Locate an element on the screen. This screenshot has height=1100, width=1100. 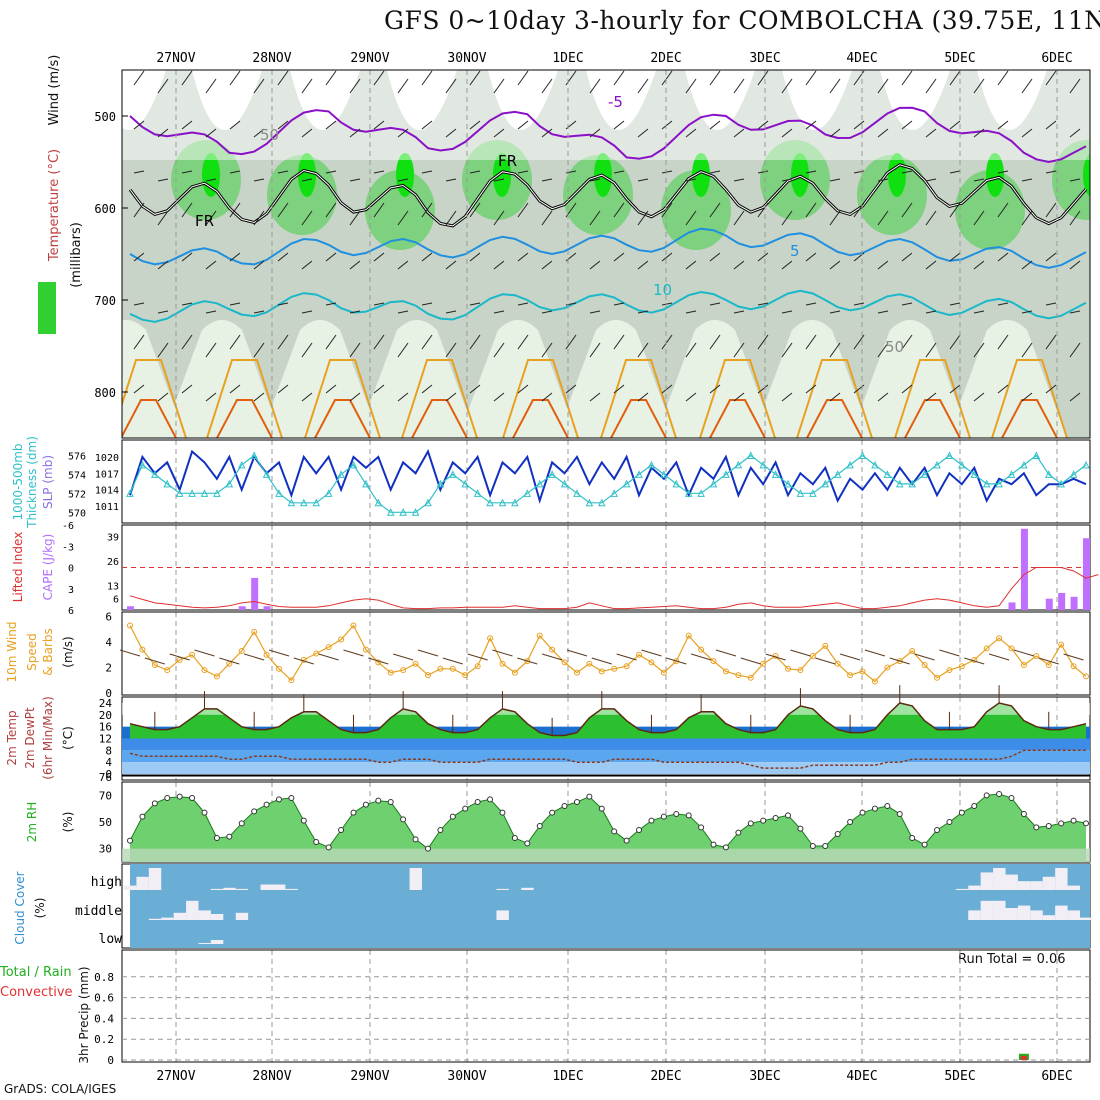
top-date-label: 6DEC is located at coordinates (1056, 58).